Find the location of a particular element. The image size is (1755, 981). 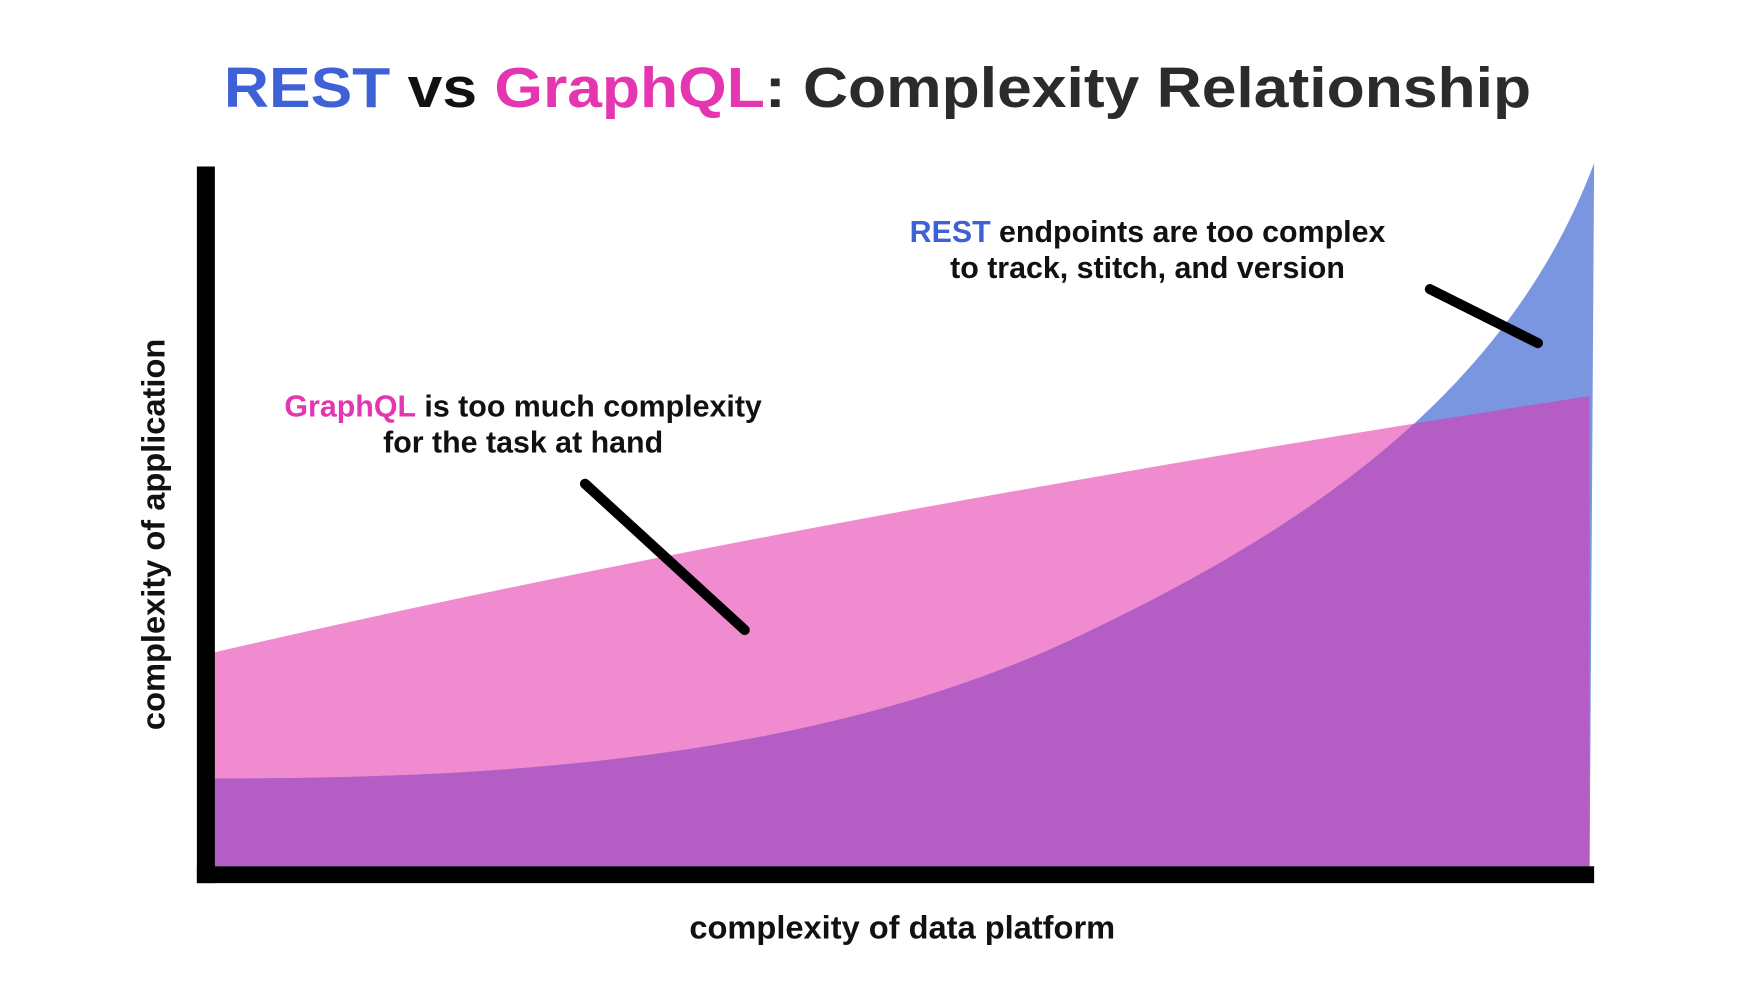

title-rest: REST is located at coordinates (307, 87).